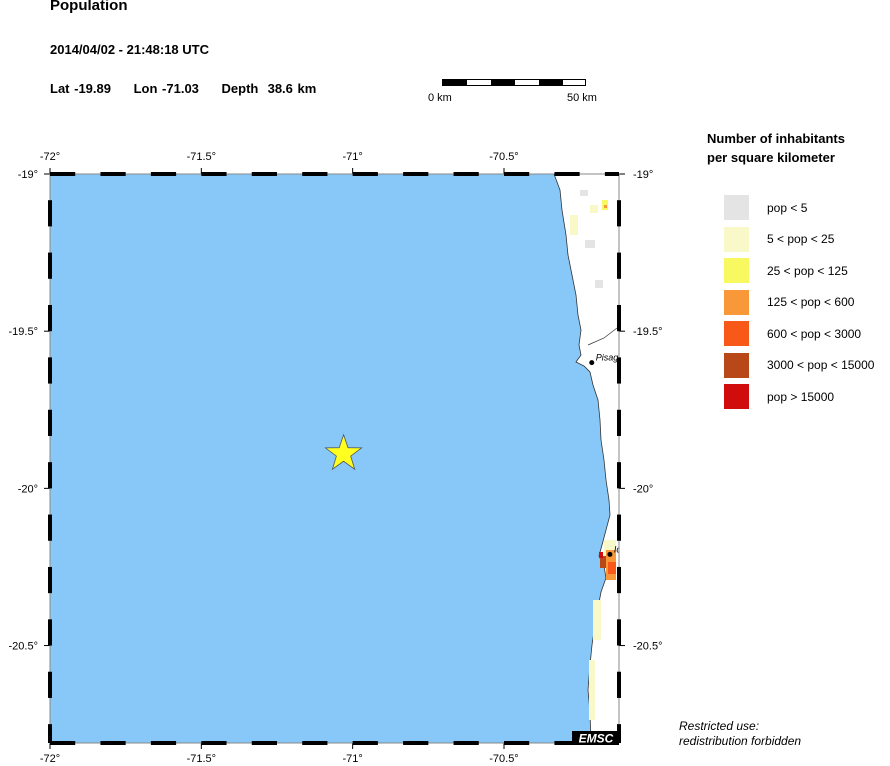 This screenshot has height=766, width=890. Describe the element at coordinates (801, 239) in the screenshot. I see `legend-label: 5 < pop < 25` at that location.